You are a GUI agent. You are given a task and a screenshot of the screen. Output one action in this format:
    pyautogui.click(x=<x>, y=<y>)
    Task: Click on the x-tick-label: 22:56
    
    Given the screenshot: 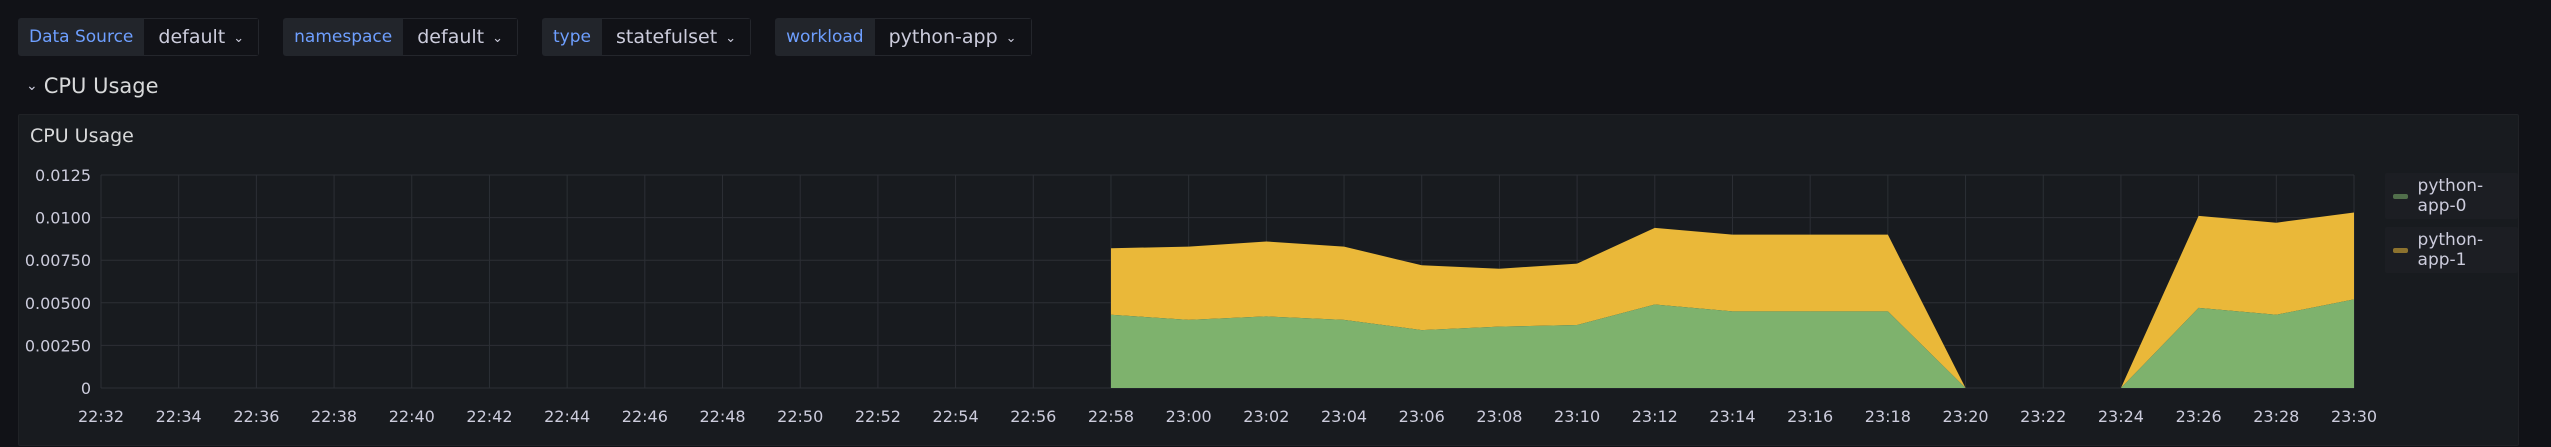 What is the action you would take?
    pyautogui.click(x=1033, y=416)
    